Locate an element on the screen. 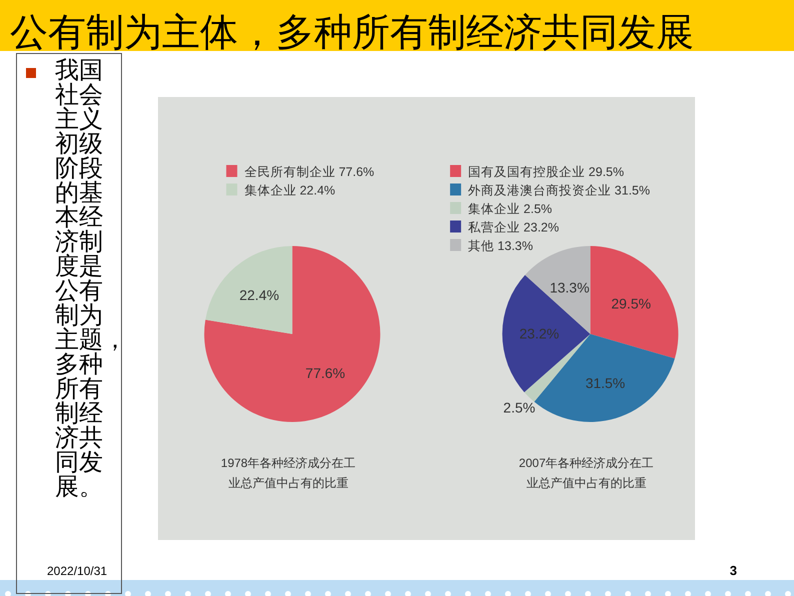 This screenshot has height=596, width=794. text: 1978年各种经济成分在工业总产值中占有的比重 is located at coordinates (288, 473).